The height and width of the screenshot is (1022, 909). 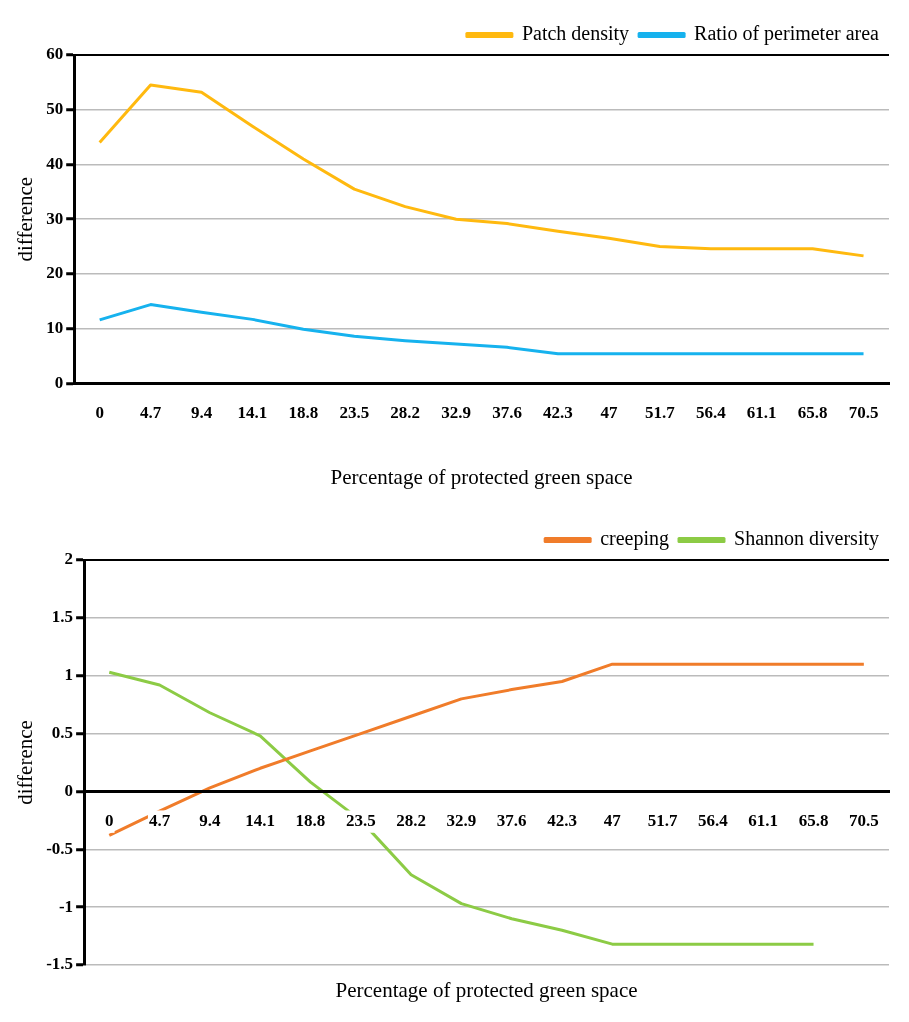 I want to click on y-tick-label: 0.5, so click(x=62, y=732).